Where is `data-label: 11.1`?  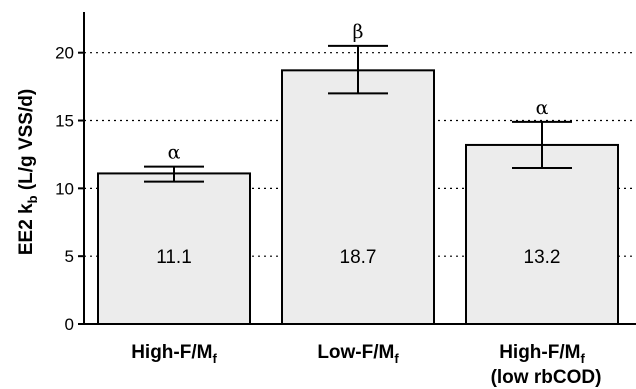
data-label: 11.1 is located at coordinates (174, 257).